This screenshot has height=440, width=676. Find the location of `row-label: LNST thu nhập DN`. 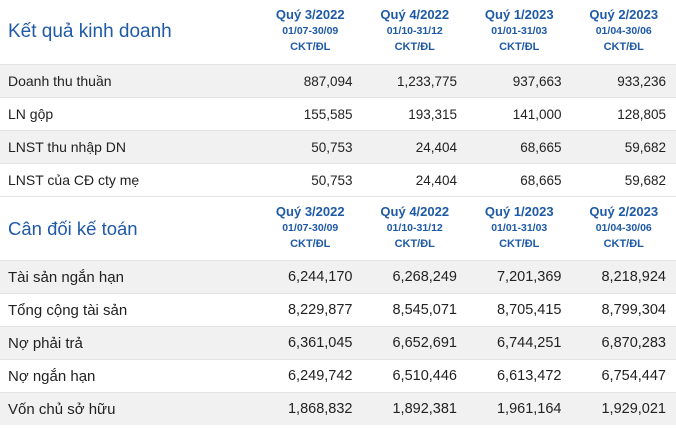

row-label: LNST thu nhập DN is located at coordinates (67, 147).